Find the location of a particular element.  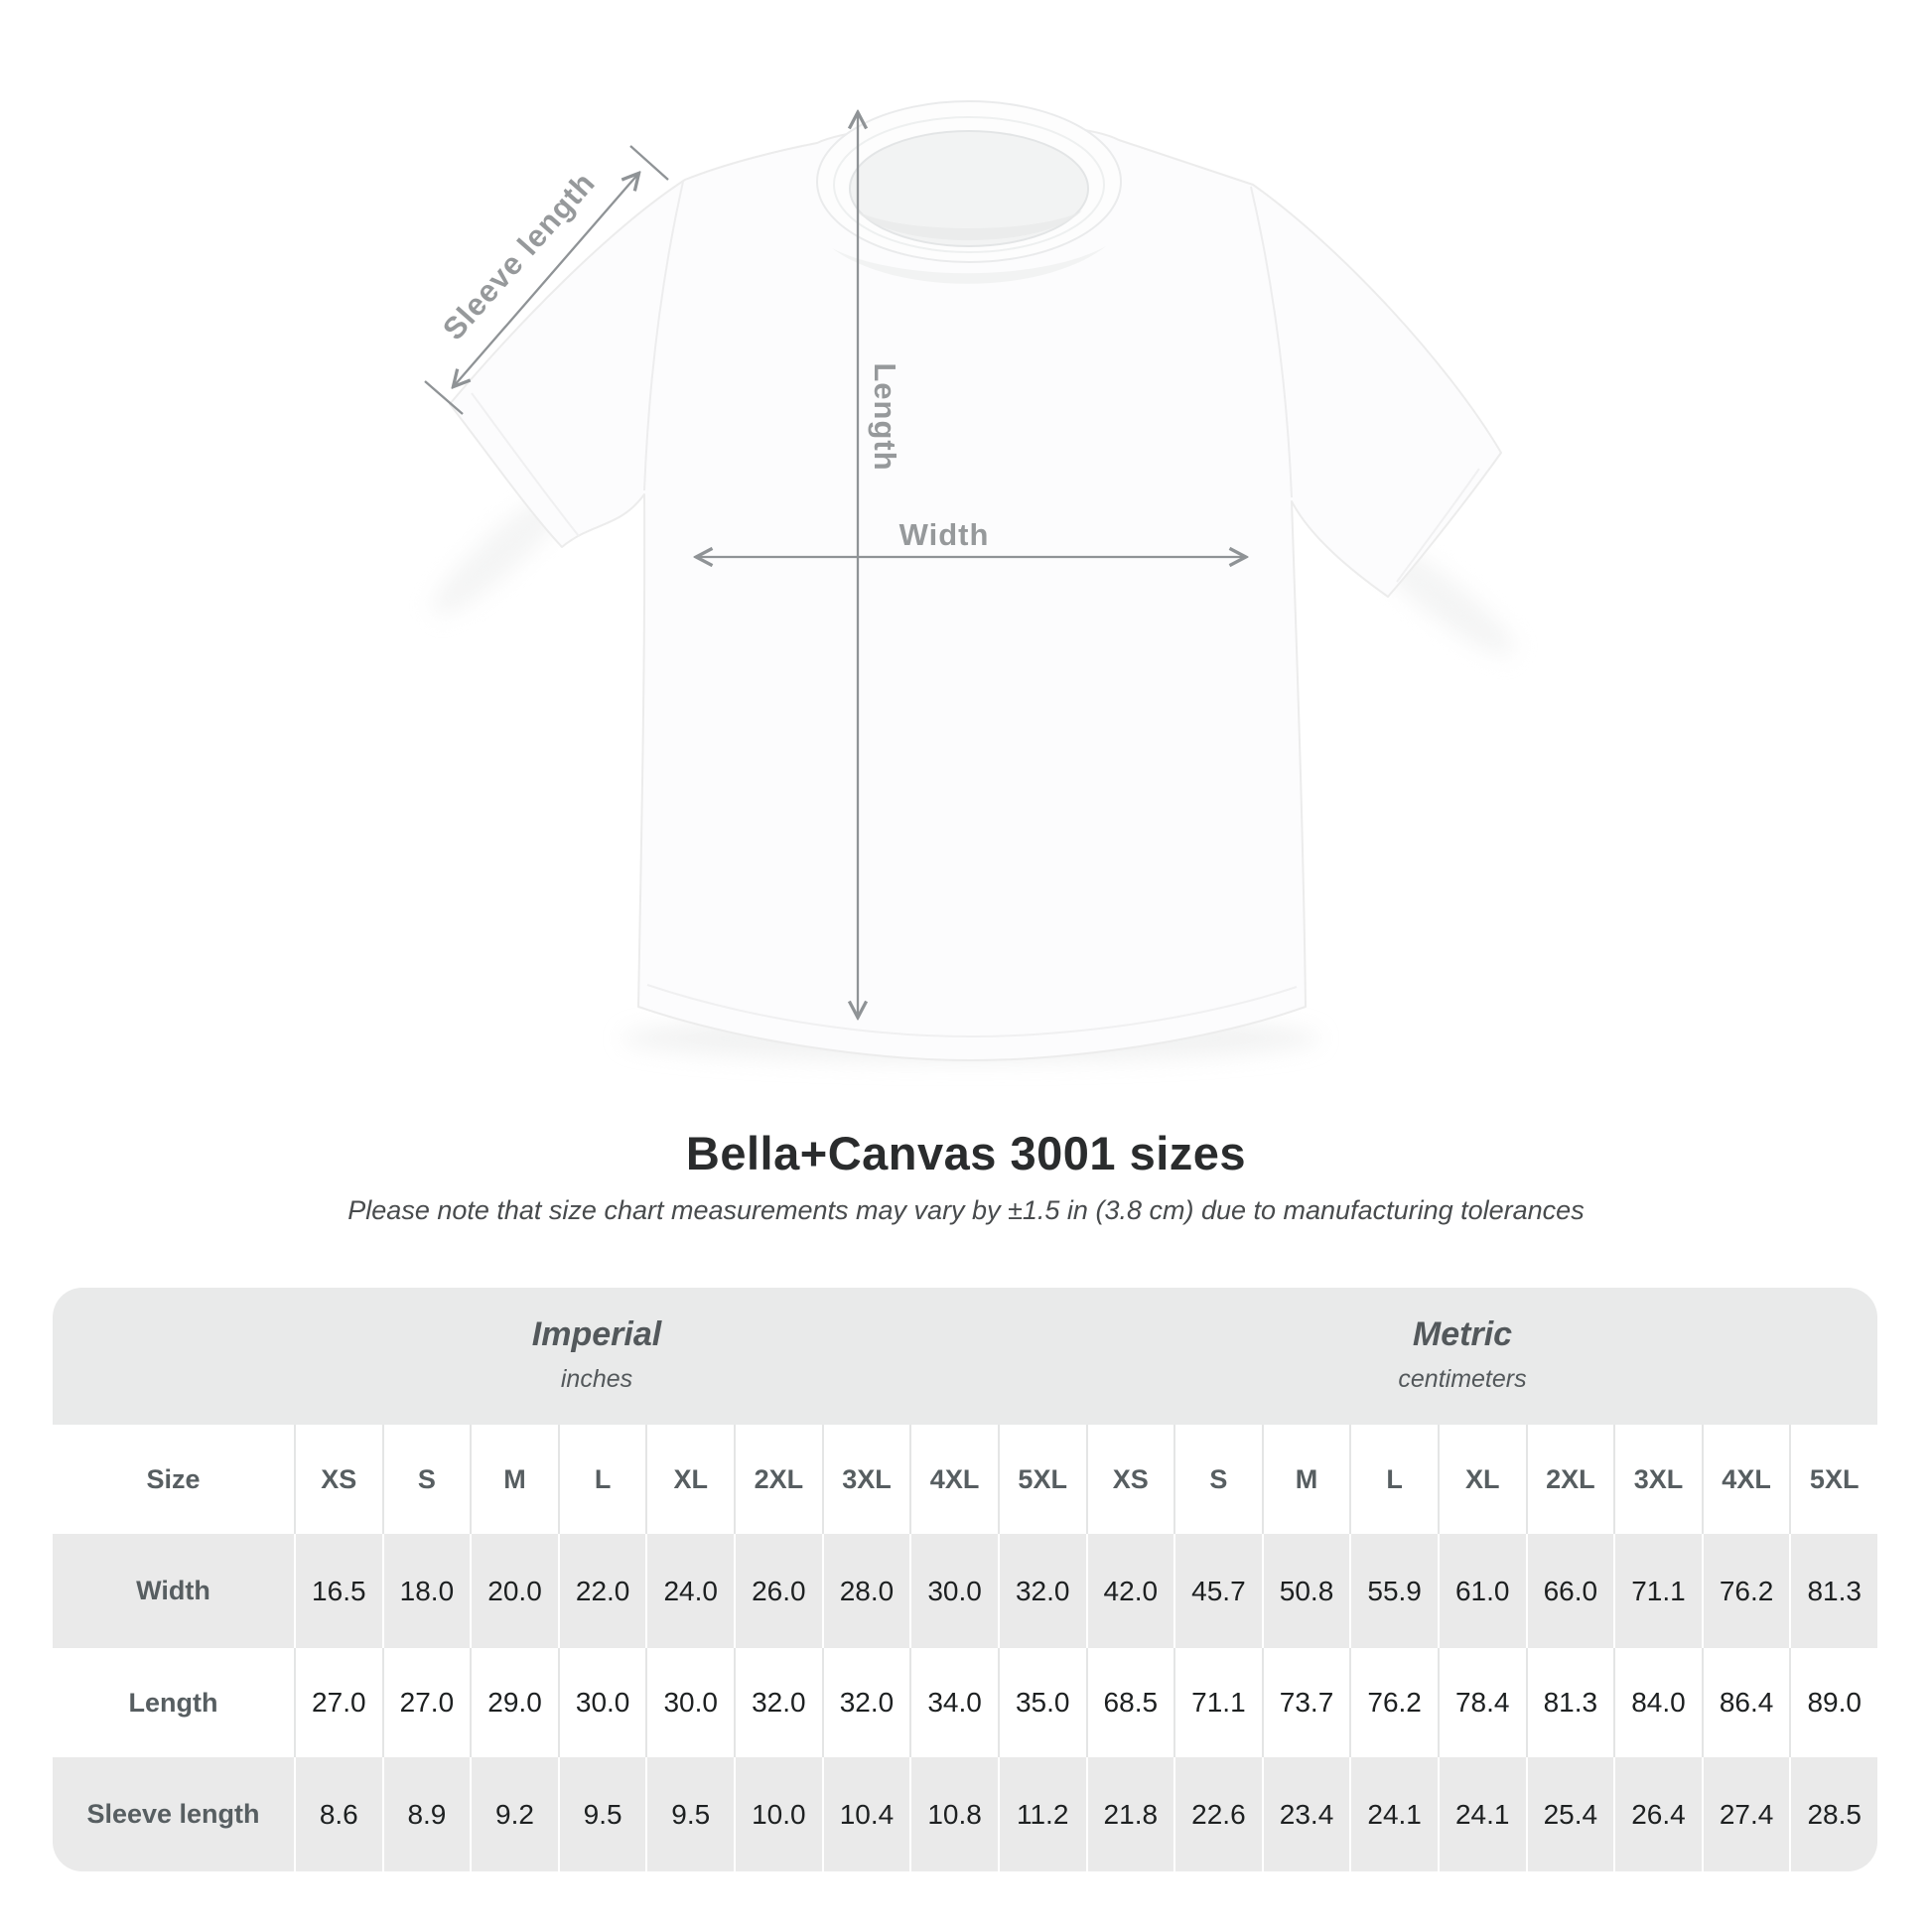

value-length-imperial-l: 30.0 is located at coordinates (602, 1703).